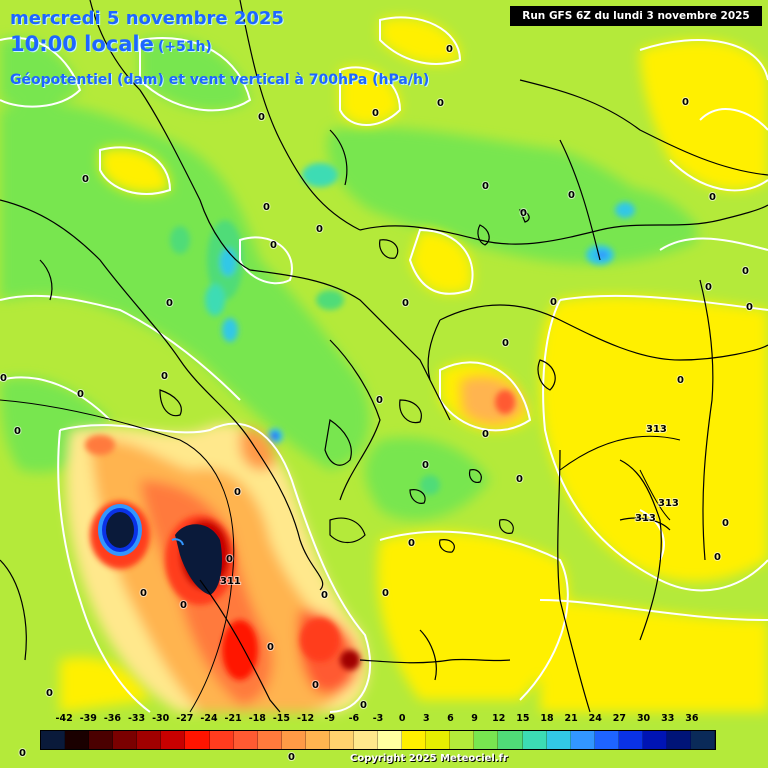  I want to click on legend-tick-label: 9, so click(474, 718).